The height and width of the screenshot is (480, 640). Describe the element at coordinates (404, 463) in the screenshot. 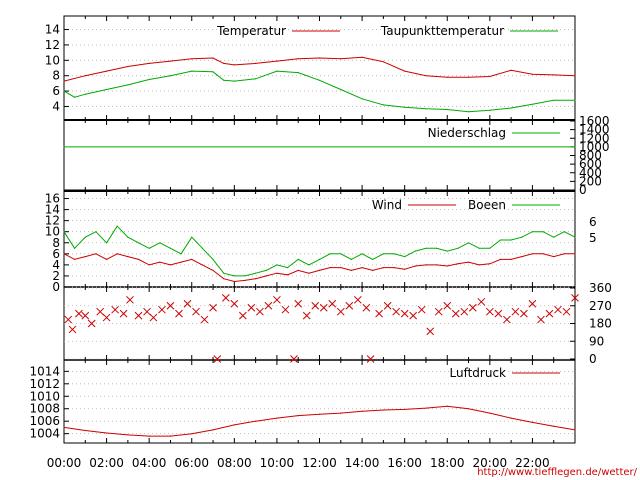

I see `x-tick-label: 16:00` at that location.